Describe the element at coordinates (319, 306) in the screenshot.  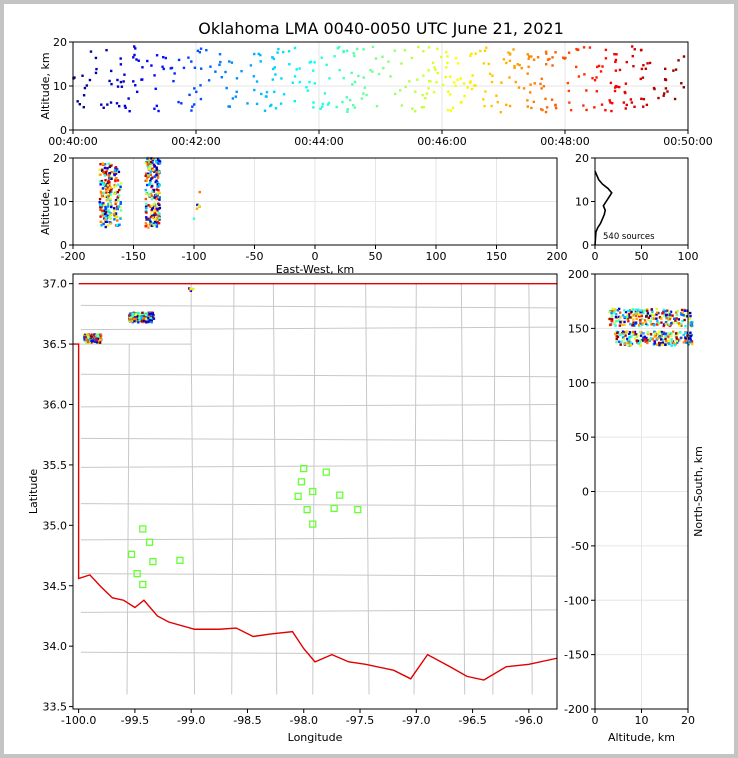
I see `county-boundary` at that location.